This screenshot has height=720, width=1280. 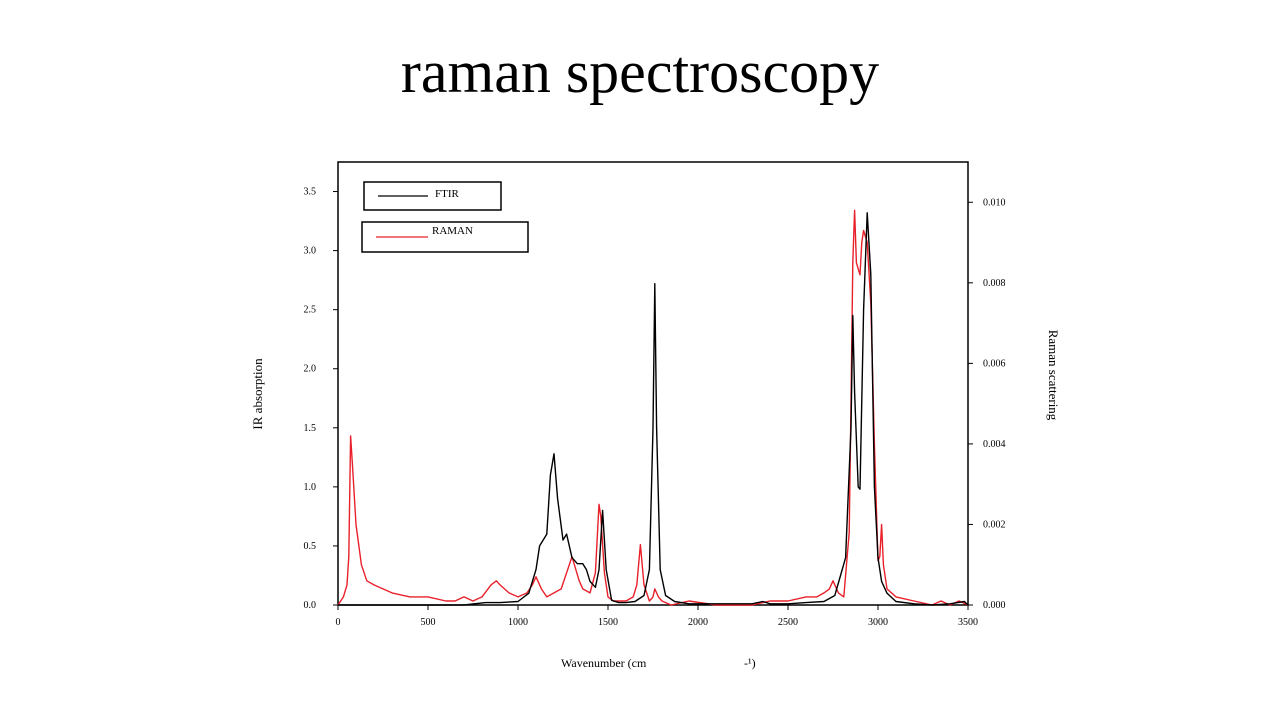 I want to click on y-right-tick-label: 0.002, so click(x=994, y=524).